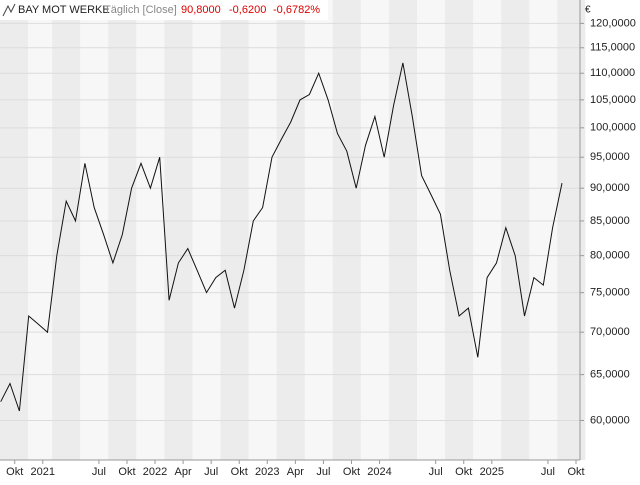 This screenshot has width=640, height=485. I want to click on y-tick-label: 85,0000, so click(610, 221).